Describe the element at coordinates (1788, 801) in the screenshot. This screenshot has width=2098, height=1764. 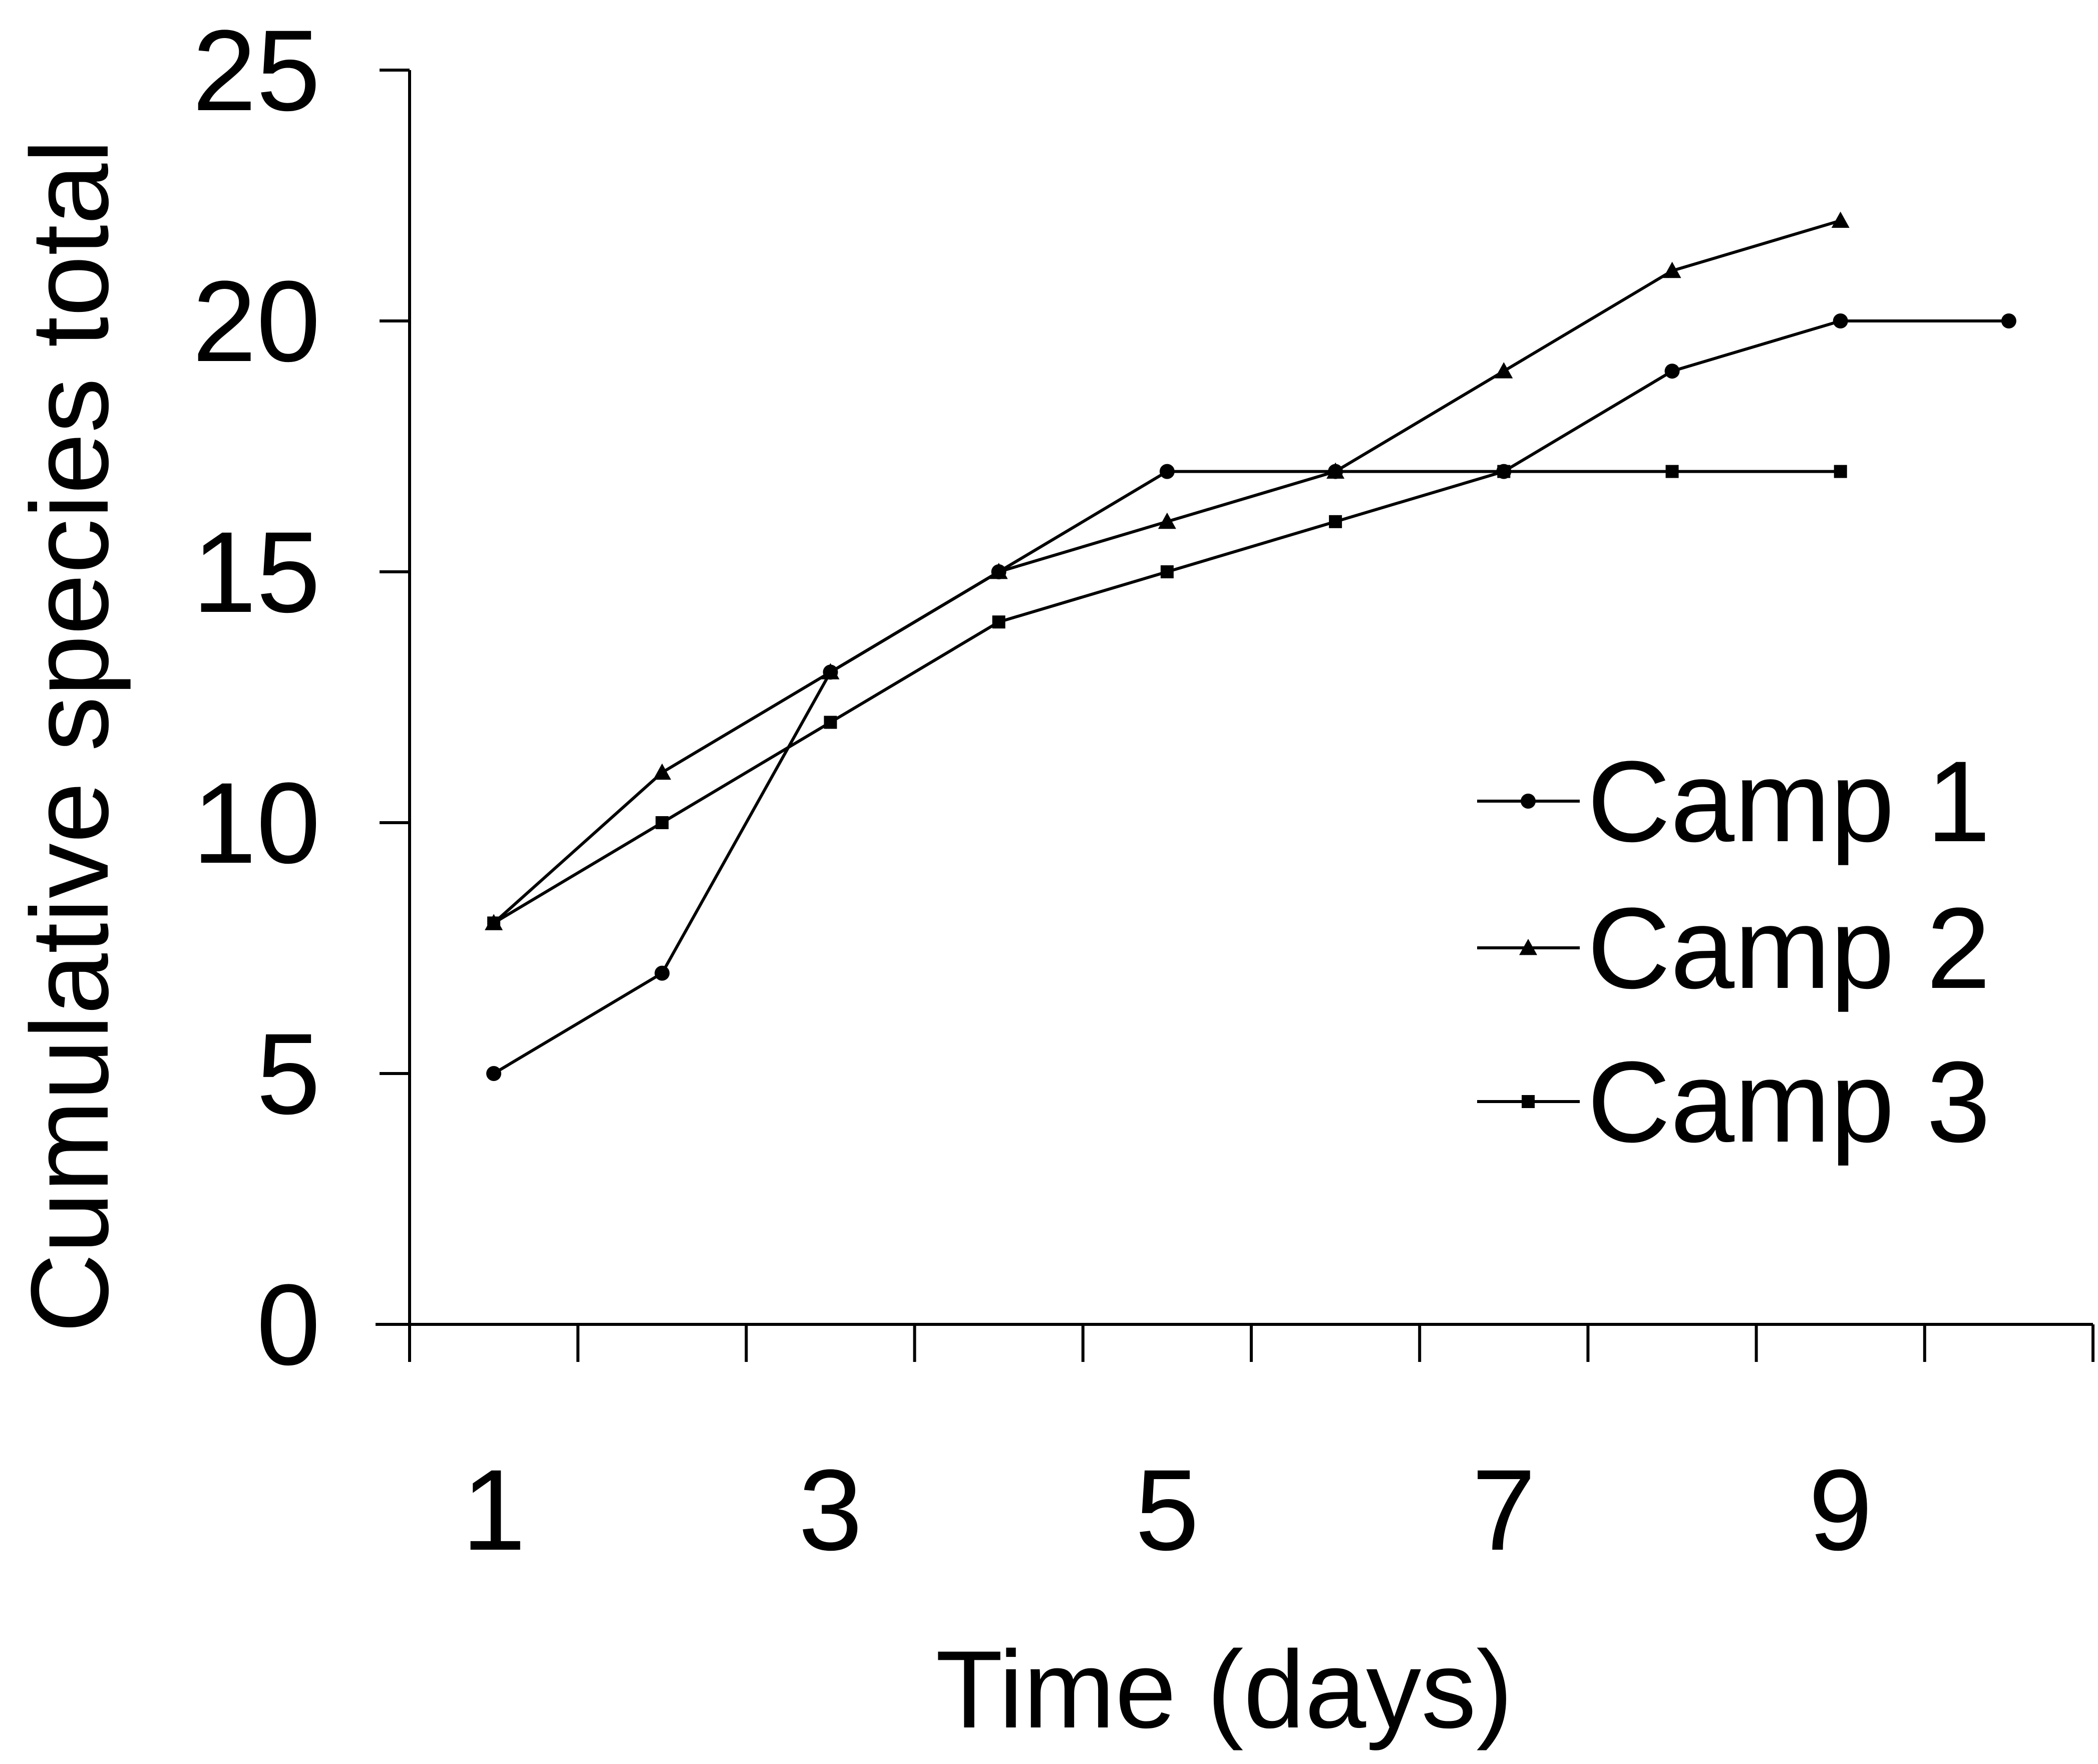
I see `legend-label: Camp 1` at that location.